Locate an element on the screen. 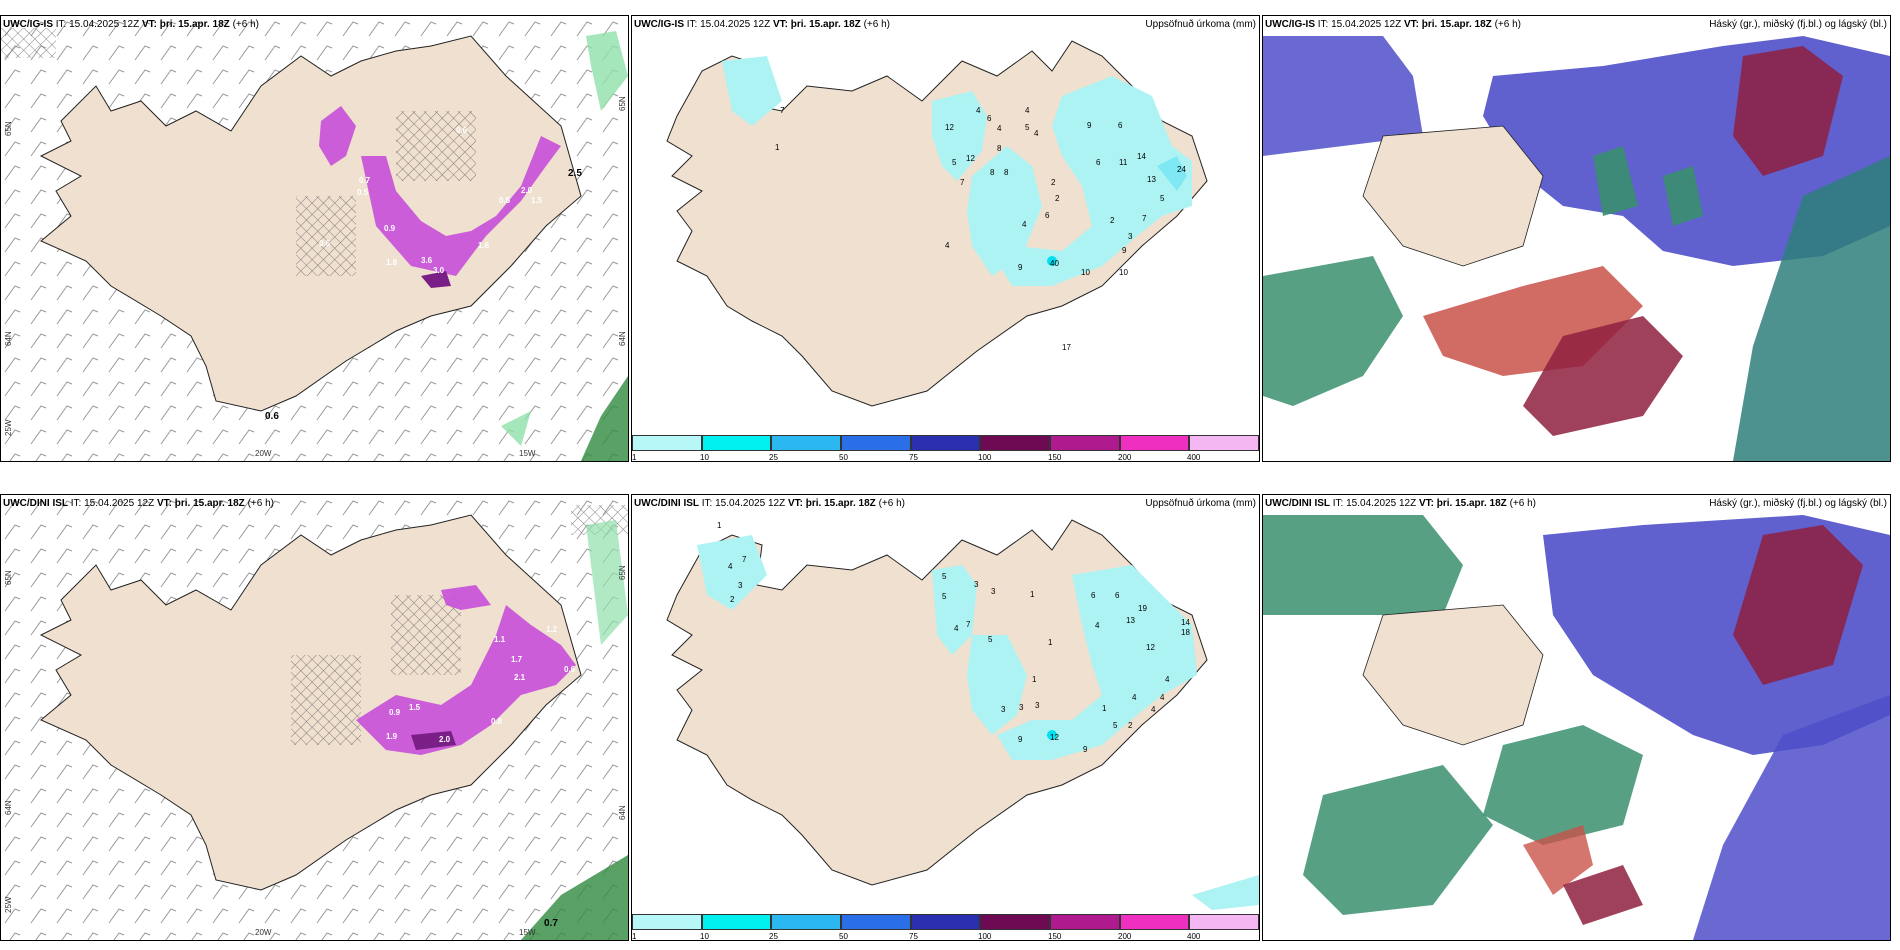  colorbar-tick: 400 is located at coordinates (1194, 457).